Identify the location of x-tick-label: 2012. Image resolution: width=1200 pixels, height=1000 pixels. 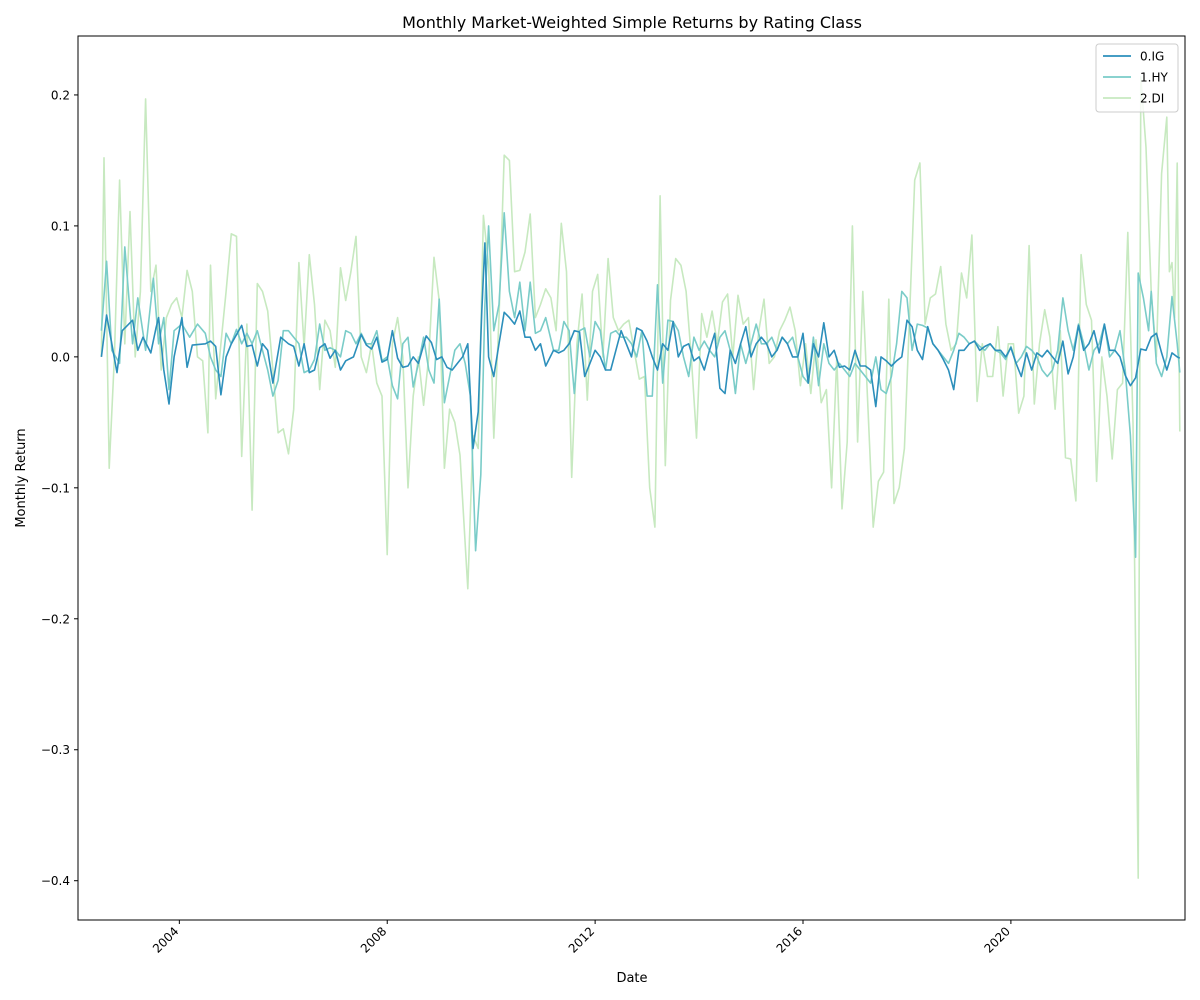
(581, 939).